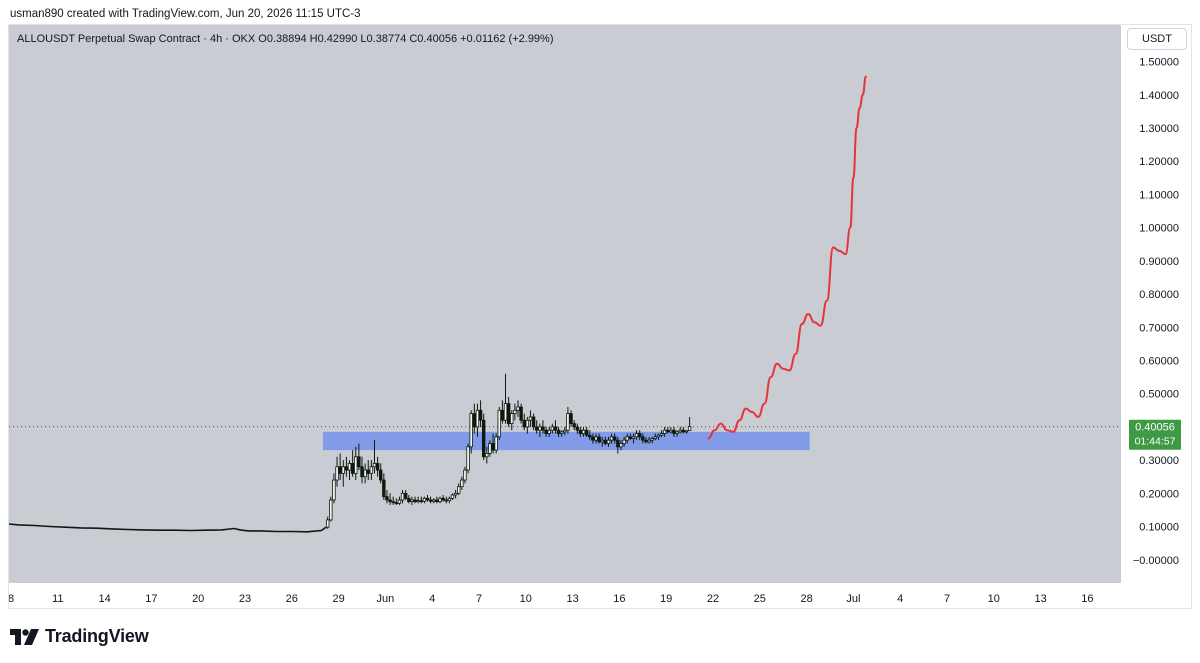 The image size is (1200, 663). Describe the element at coordinates (1159, 361) in the screenshot. I see `y-axis-tick-label: 0.60000` at that location.